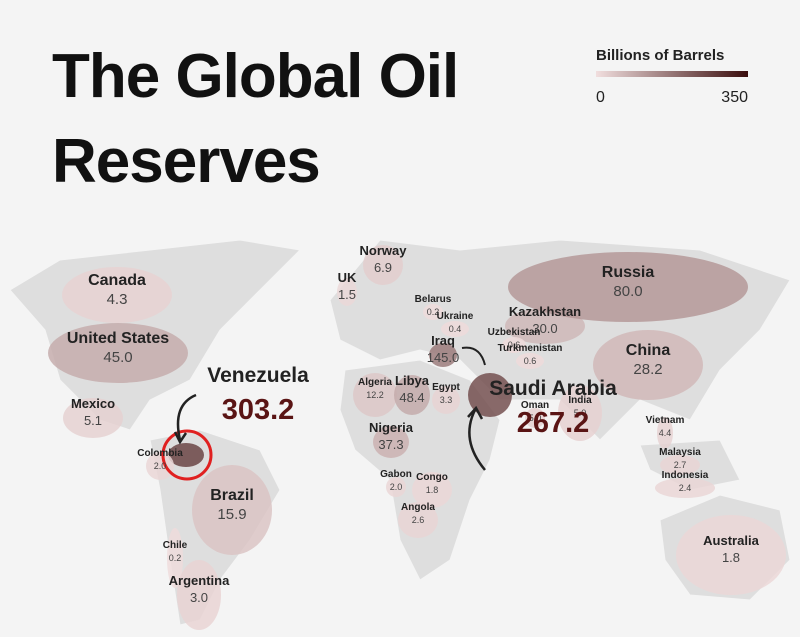 This screenshot has height=637, width=800. What do you see at coordinates (443, 357) in the screenshot?
I see `country-value: 145.0` at bounding box center [443, 357].